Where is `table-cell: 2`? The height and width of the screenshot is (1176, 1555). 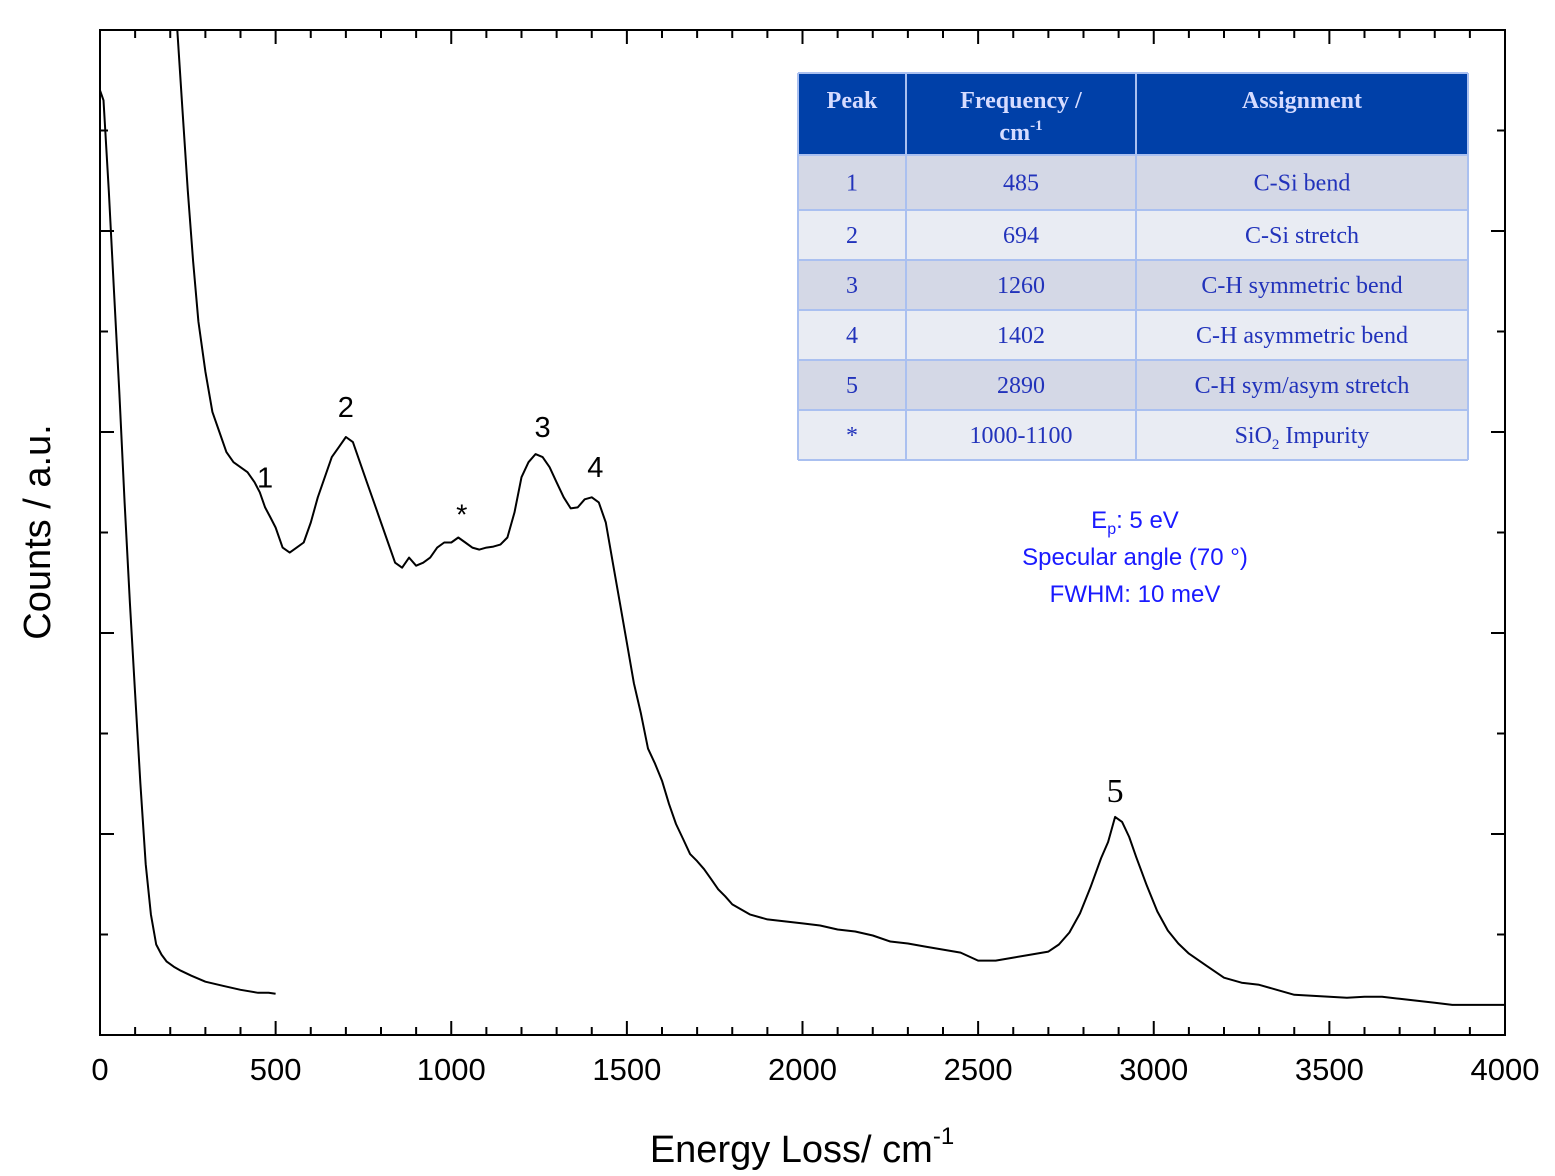
table-cell: 2 is located at coordinates (852, 236).